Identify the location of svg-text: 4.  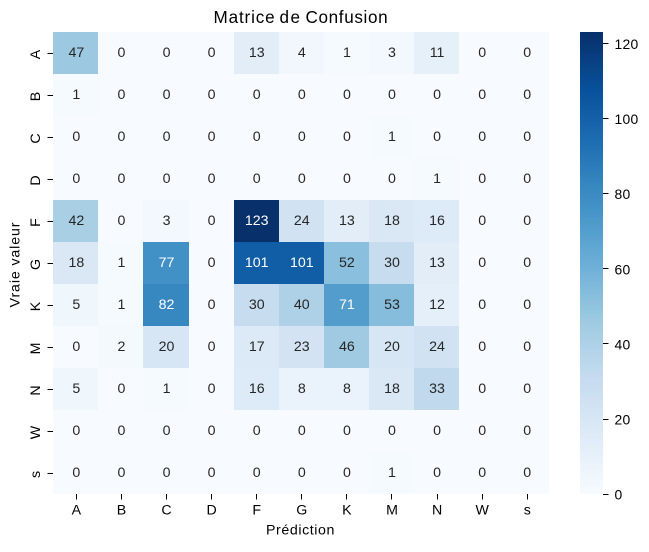
(302, 53).